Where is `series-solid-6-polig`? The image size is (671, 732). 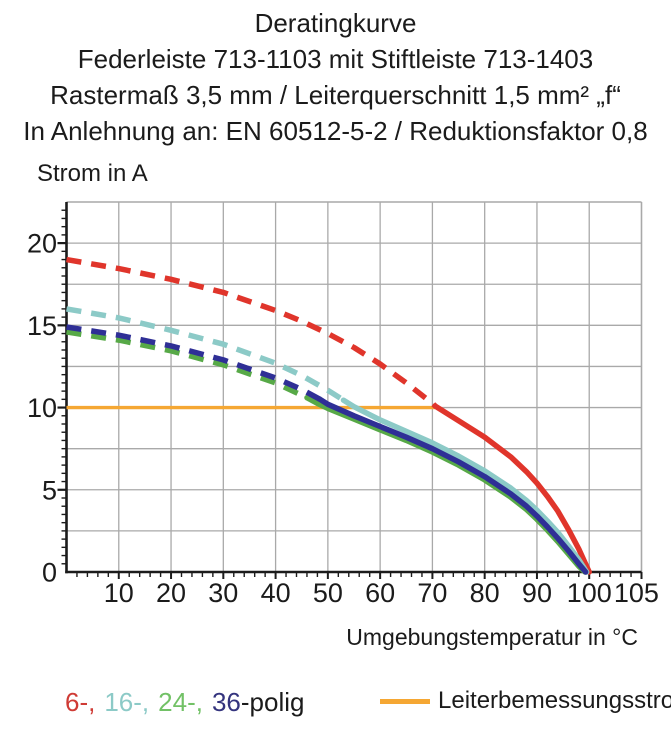 series-solid-6-polig is located at coordinates (512, 489).